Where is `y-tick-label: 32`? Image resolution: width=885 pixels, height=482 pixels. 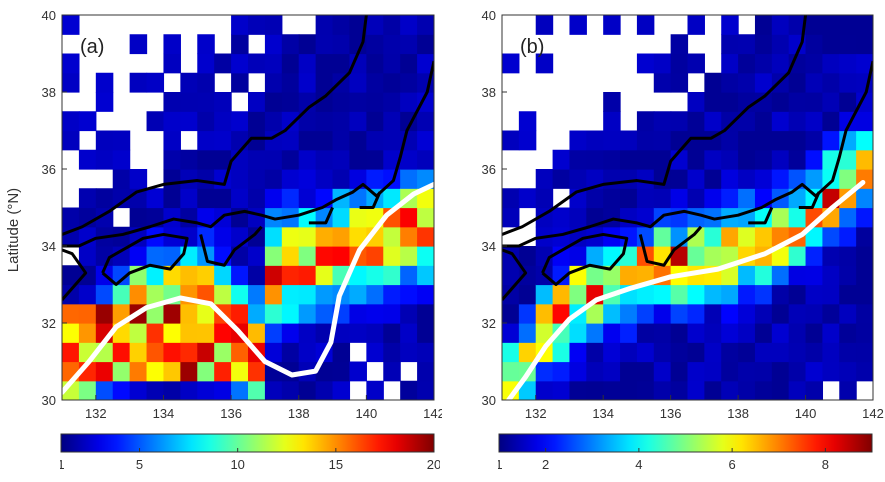 y-tick-label: 32 is located at coordinates (49, 323).